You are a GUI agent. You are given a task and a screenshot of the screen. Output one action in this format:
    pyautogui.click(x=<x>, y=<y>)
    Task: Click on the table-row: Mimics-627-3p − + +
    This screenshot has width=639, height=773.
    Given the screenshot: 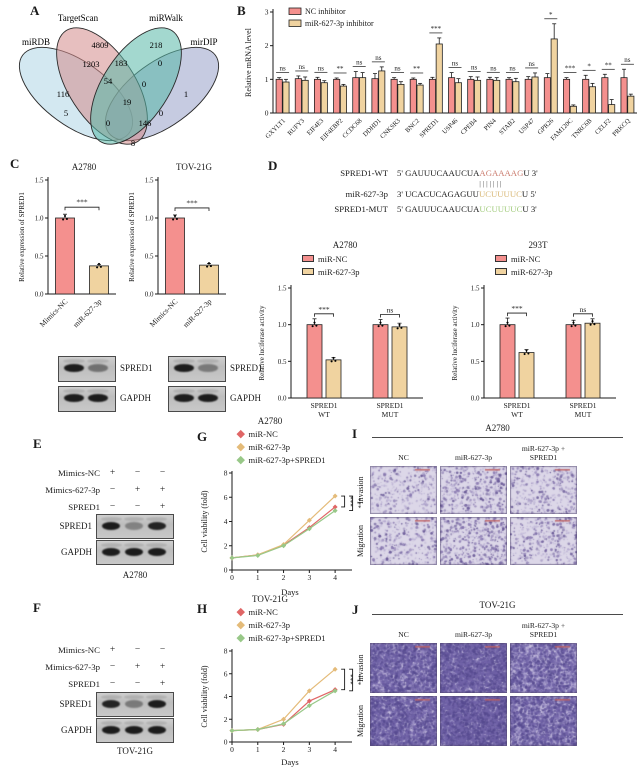 What is the action you would take?
    pyautogui.click(x=101, y=666)
    